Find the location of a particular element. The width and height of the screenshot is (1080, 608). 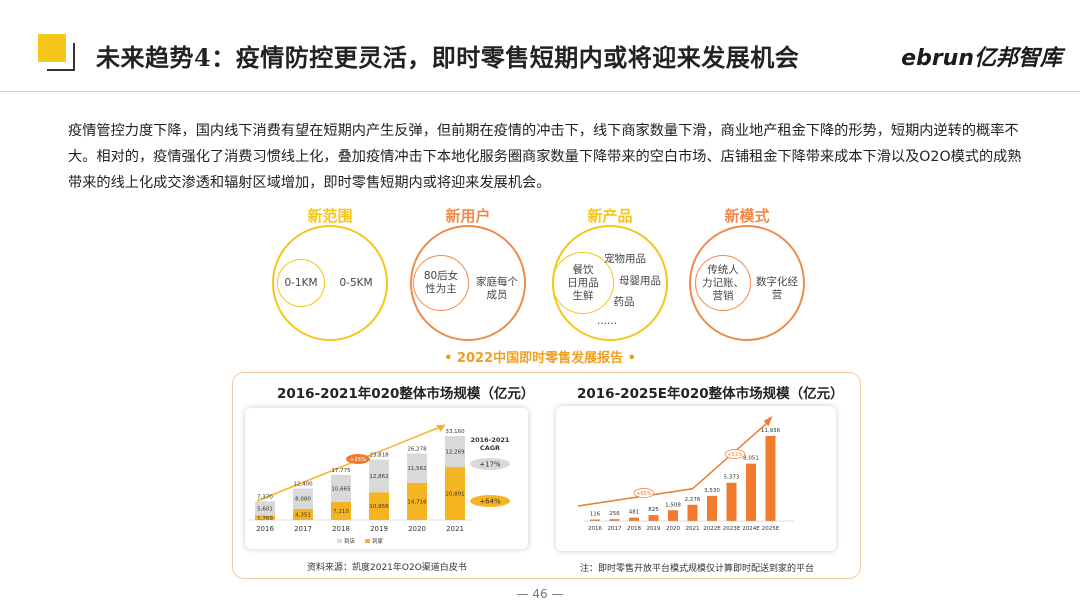

value-label-2019: 825 is located at coordinates (653, 510).